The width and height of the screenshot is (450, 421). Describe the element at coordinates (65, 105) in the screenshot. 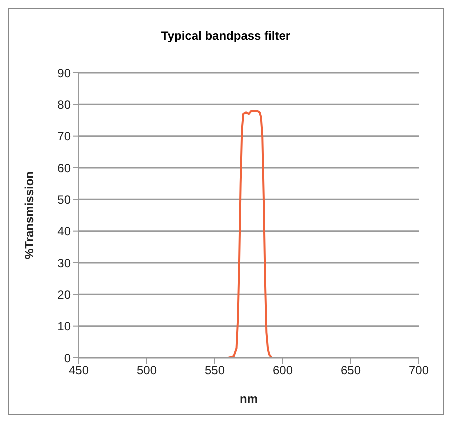

I see `y-tick-label: 80` at that location.